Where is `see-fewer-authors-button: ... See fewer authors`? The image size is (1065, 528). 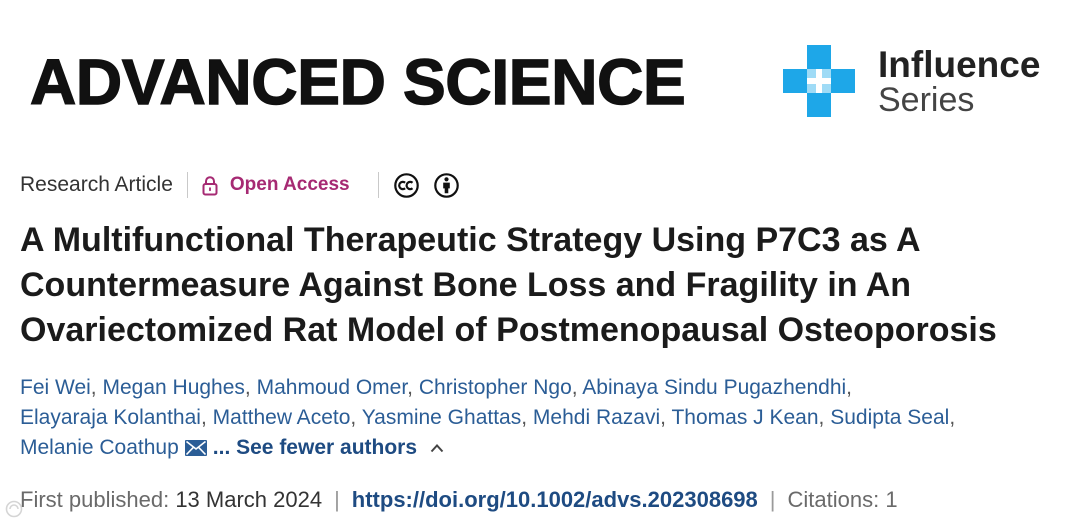
see-fewer-authors-button: ... See fewer authors is located at coordinates (315, 447).